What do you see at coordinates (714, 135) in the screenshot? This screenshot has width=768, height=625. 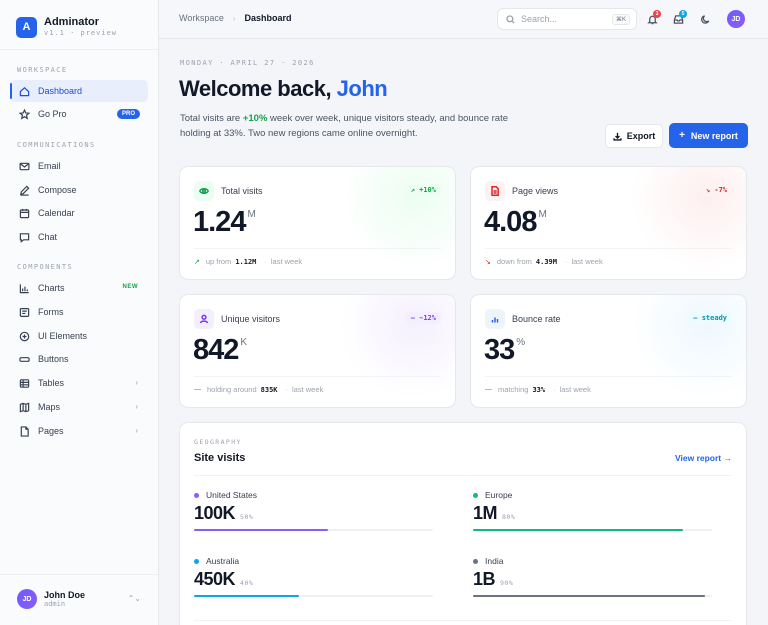 I see `new-report-label: New report` at bounding box center [714, 135].